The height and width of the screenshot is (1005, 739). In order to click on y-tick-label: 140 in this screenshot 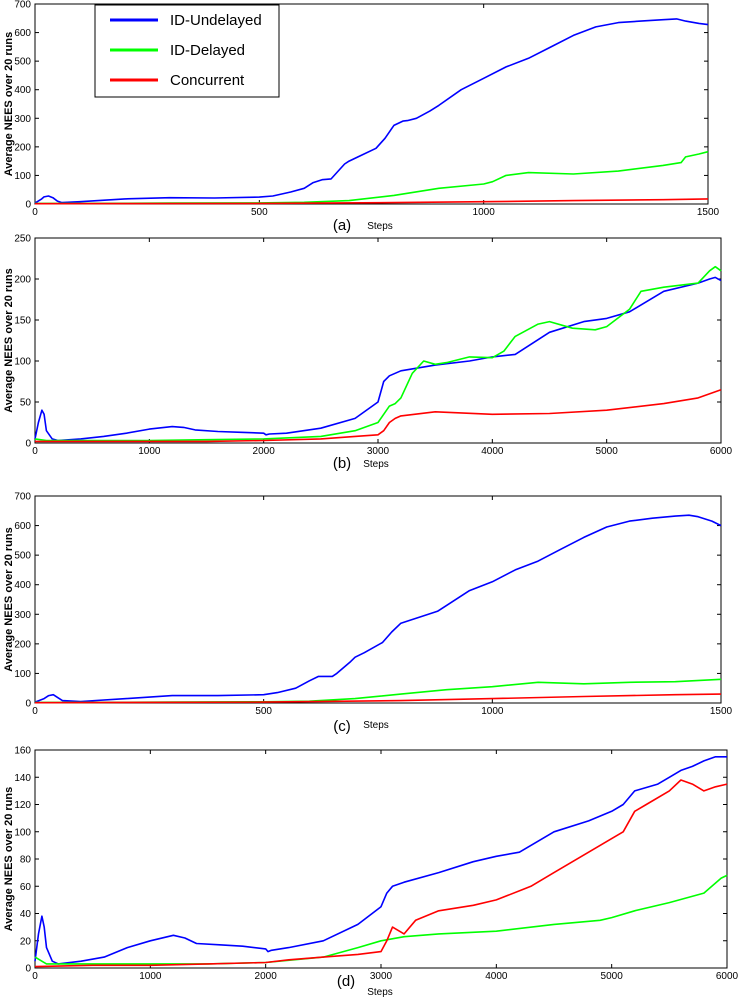, I will do `click(22, 778)`.